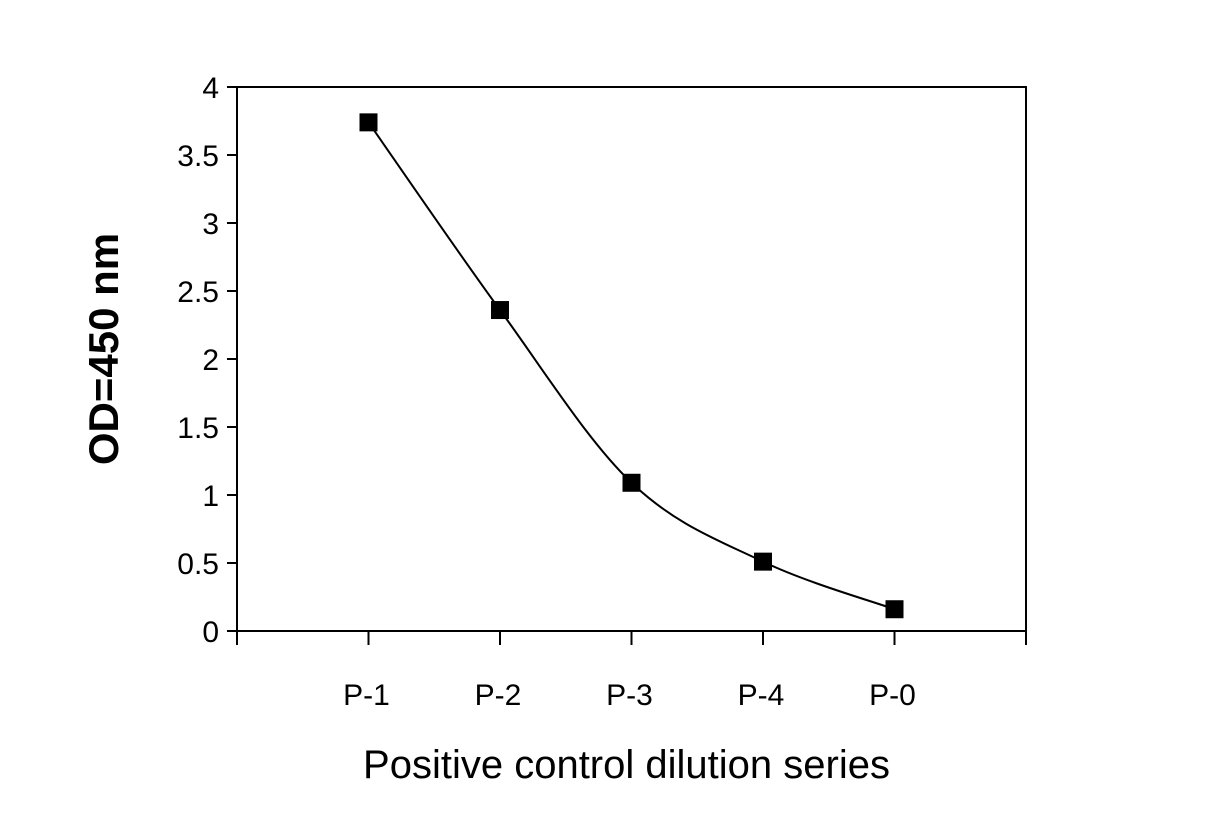  I want to click on y-tick-label: 0, so click(210, 632).